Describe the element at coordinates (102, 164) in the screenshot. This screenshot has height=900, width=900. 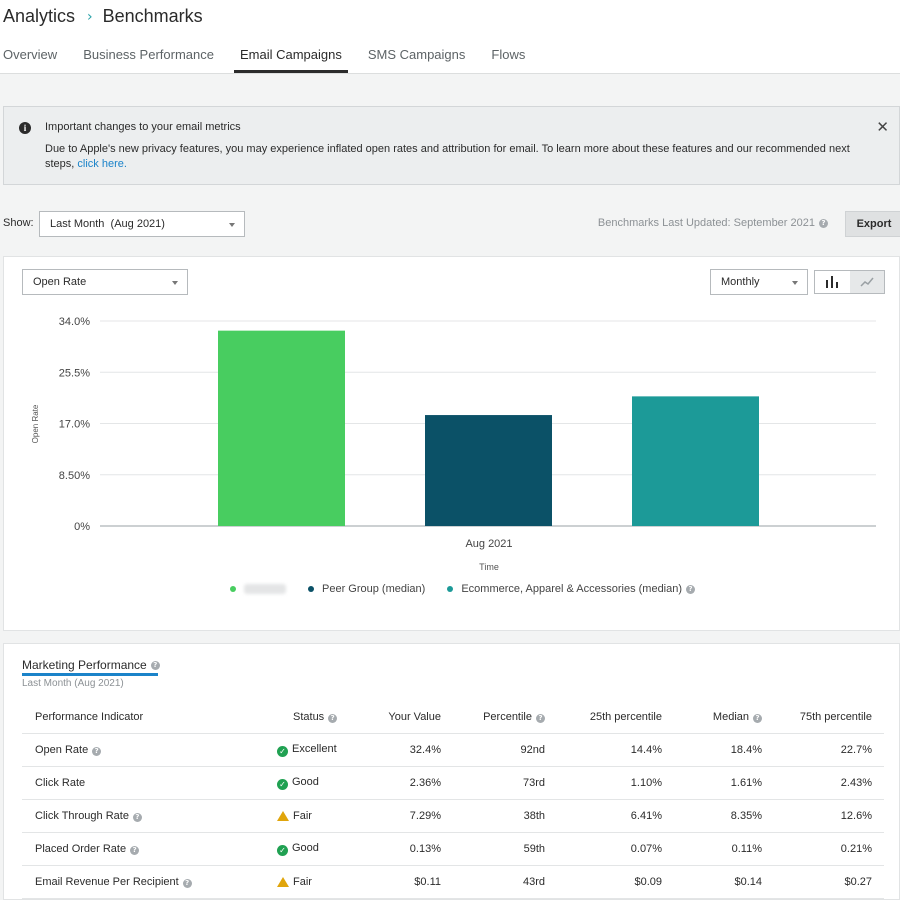
I see `notice-link: click here.` at that location.